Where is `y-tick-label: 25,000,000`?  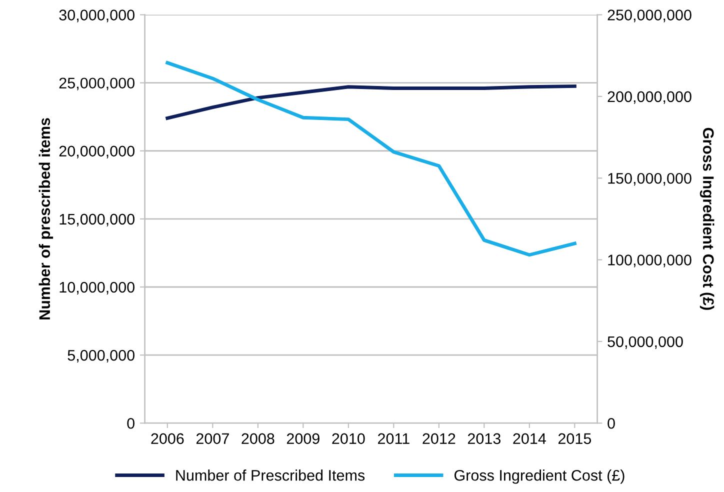 y-tick-label: 25,000,000 is located at coordinates (96, 84).